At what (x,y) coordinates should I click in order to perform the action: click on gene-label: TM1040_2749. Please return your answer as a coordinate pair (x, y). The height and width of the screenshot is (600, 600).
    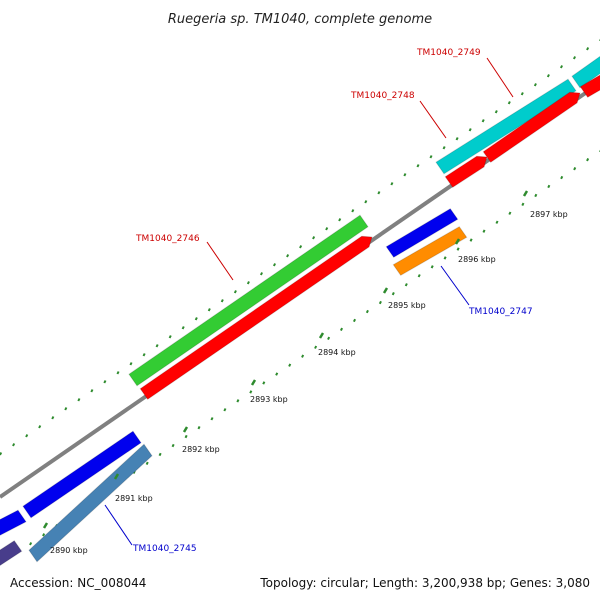
    Looking at the image, I should click on (448, 53).